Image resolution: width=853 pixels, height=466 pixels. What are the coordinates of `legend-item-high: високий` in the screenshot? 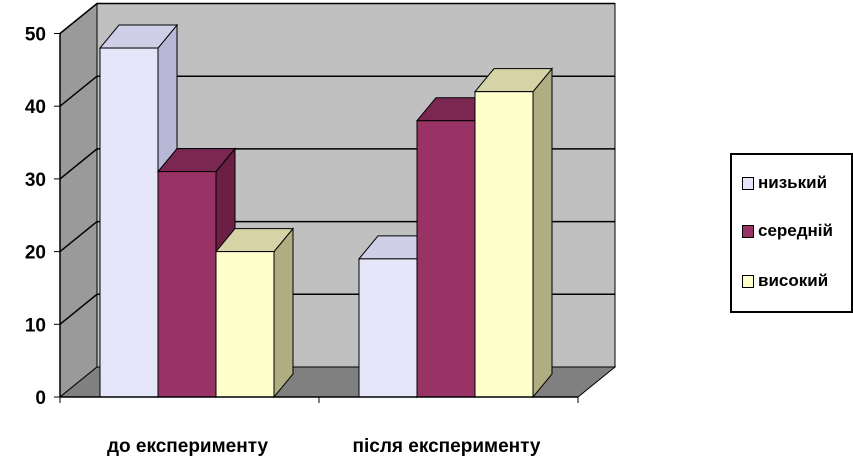 It's located at (785, 281).